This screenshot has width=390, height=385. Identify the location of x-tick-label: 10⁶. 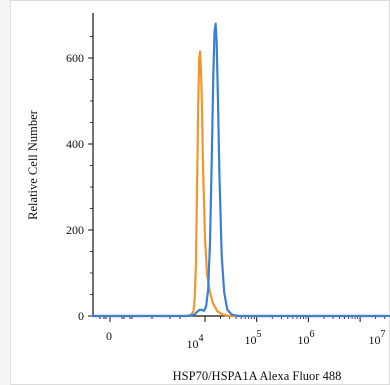
(306, 338).